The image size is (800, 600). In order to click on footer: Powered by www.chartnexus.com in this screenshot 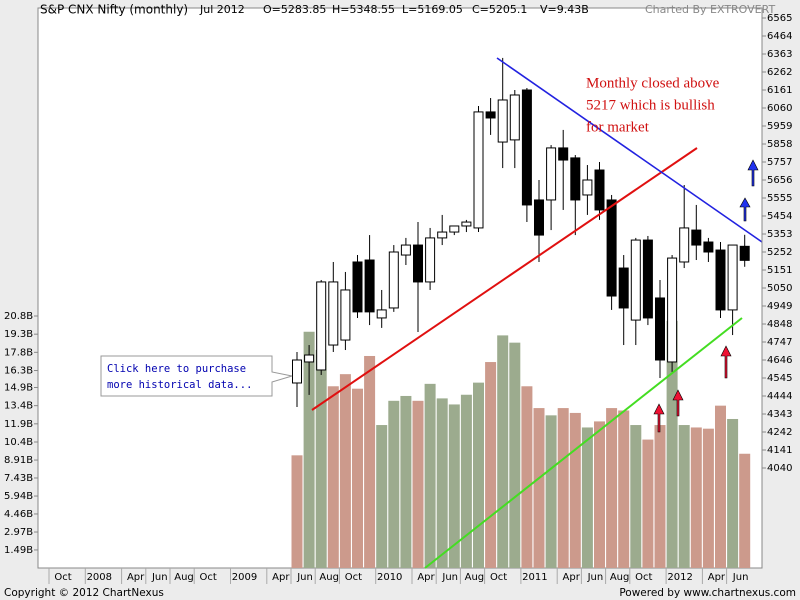, I will do `click(707, 593)`.